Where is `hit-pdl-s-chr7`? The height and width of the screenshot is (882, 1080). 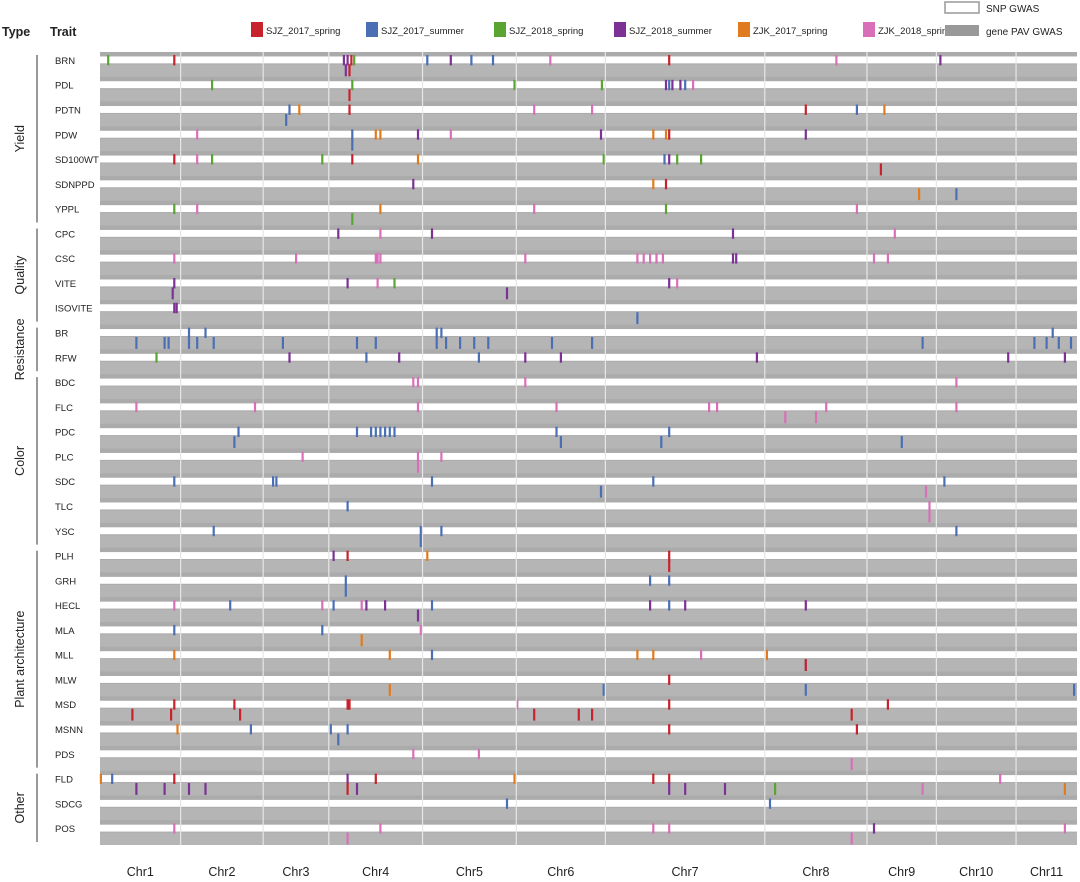 hit-pdl-s-chr7 is located at coordinates (693, 85).